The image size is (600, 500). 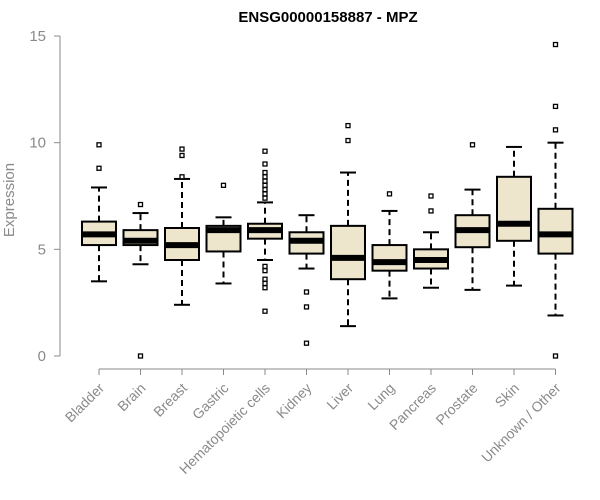 What do you see at coordinates (9, 200) in the screenshot?
I see `y-axis-label: Expression` at bounding box center [9, 200].